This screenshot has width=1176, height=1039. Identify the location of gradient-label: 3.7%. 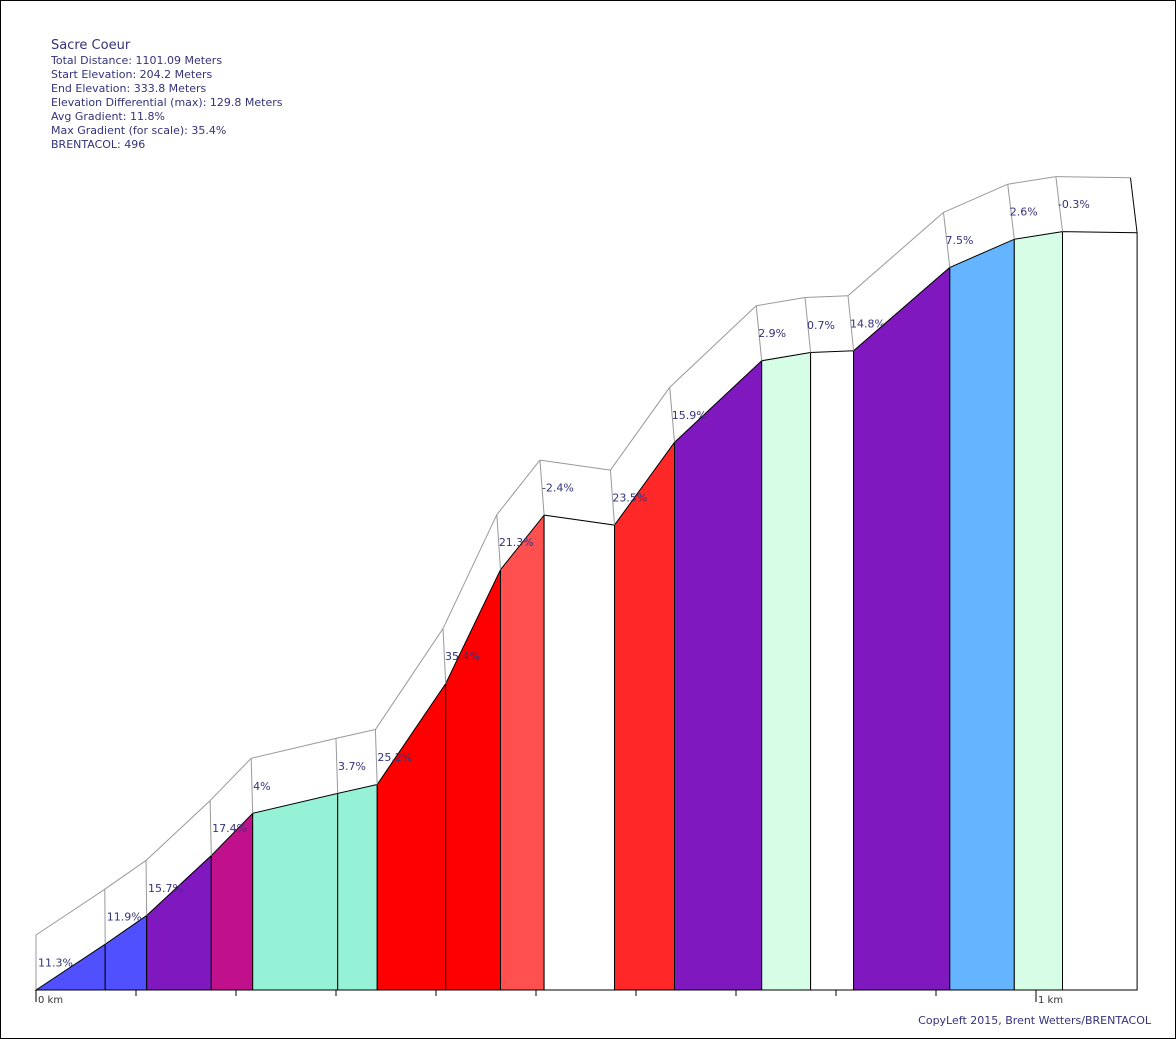
(352, 766).